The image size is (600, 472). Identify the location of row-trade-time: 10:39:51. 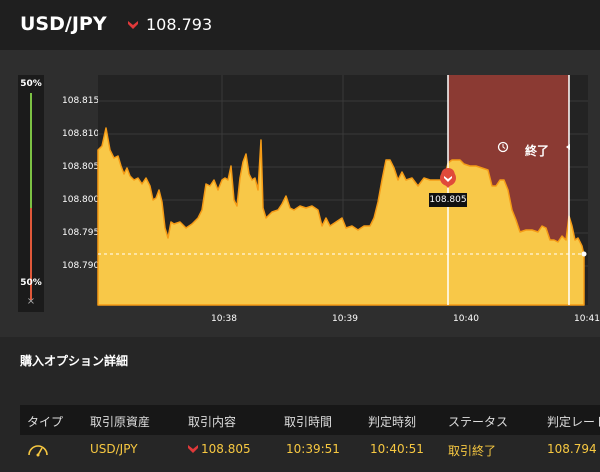
(313, 449).